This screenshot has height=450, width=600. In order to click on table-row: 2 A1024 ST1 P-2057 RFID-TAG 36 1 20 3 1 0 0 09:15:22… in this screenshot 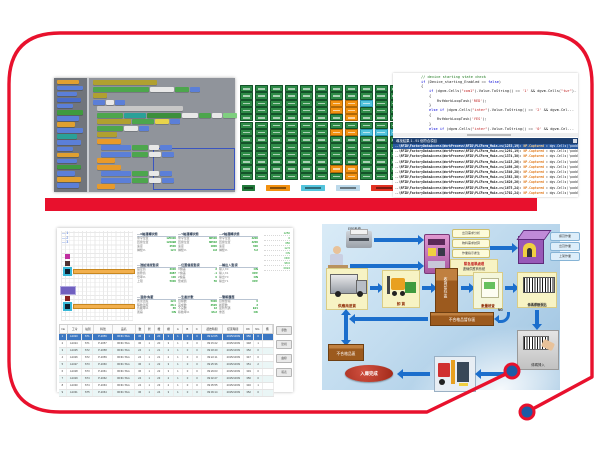, I will do `click(166, 344)`.